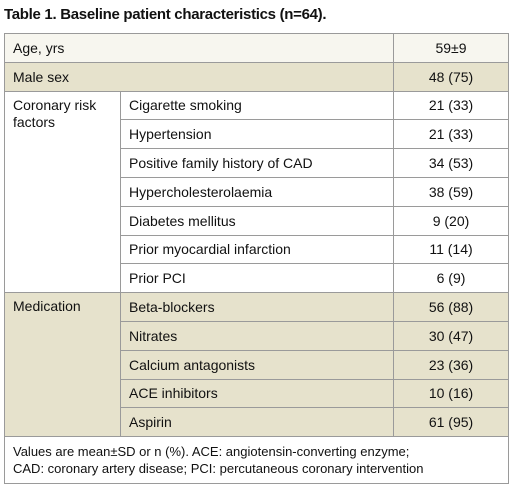 This screenshot has width=512, height=485. Describe the element at coordinates (257, 163) in the screenshot. I see `row-label: Positive family history of CAD` at that location.